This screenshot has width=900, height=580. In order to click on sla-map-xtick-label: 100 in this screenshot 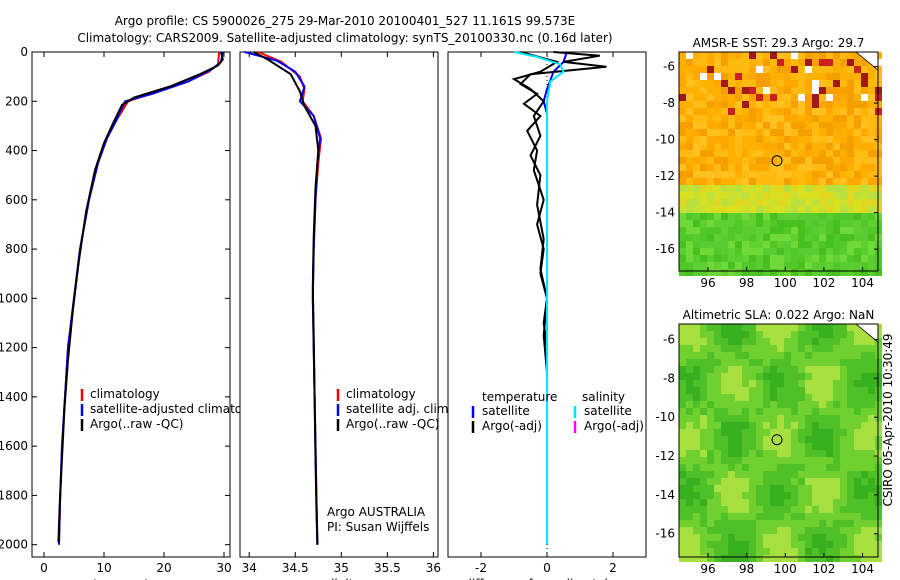, I will do `click(785, 569)`.